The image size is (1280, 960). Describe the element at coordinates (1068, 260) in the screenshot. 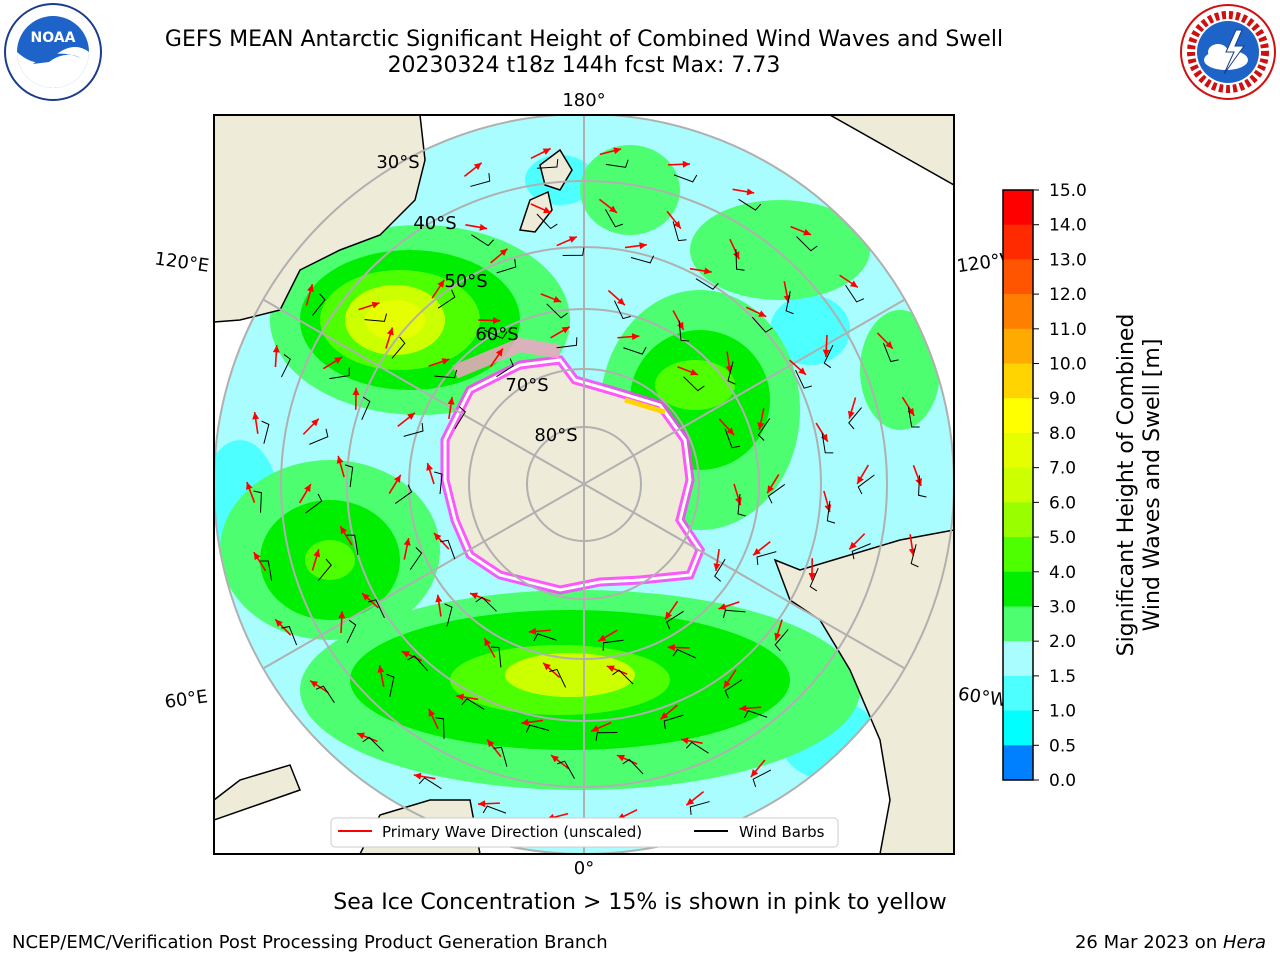

I see `colorbar-tick-label: 13.0` at that location.